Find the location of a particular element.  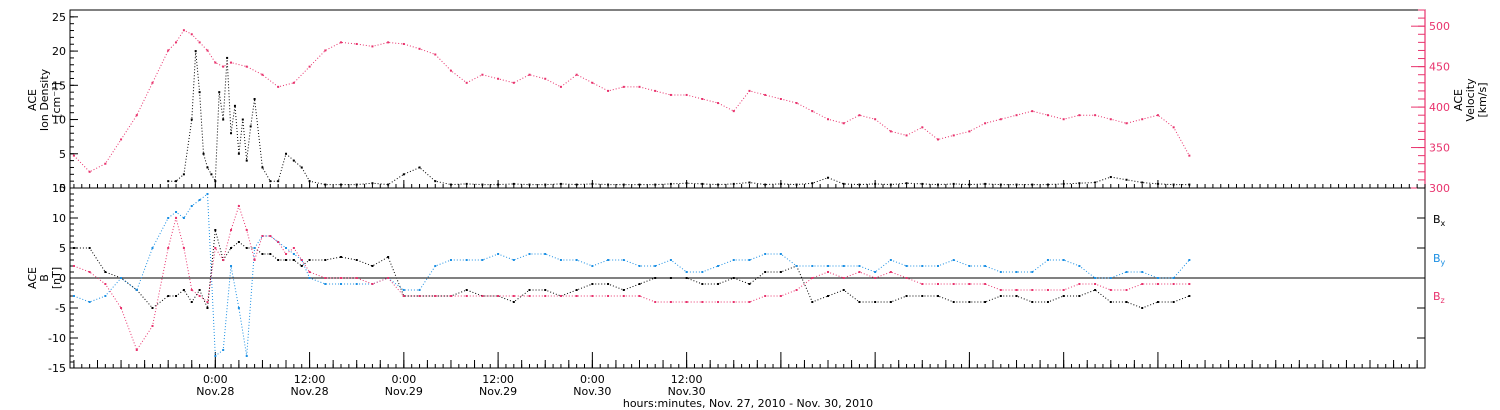

time-tick-label: 12:00 is located at coordinates (498, 379).